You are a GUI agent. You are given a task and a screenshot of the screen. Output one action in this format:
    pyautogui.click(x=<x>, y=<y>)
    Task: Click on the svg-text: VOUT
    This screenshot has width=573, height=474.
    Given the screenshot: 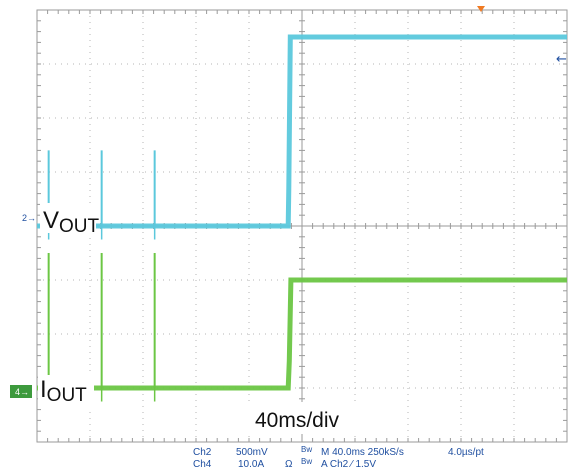 What is the action you would take?
    pyautogui.click(x=71, y=222)
    